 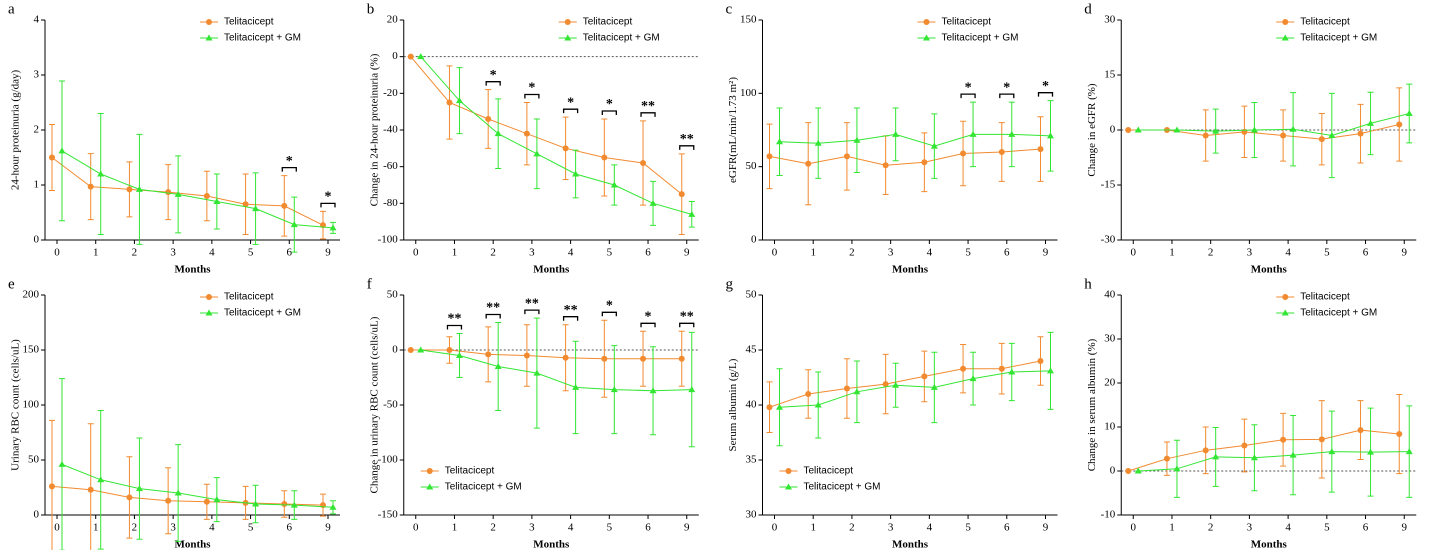 I want to click on y-tick-label: -40, so click(x=390, y=130).